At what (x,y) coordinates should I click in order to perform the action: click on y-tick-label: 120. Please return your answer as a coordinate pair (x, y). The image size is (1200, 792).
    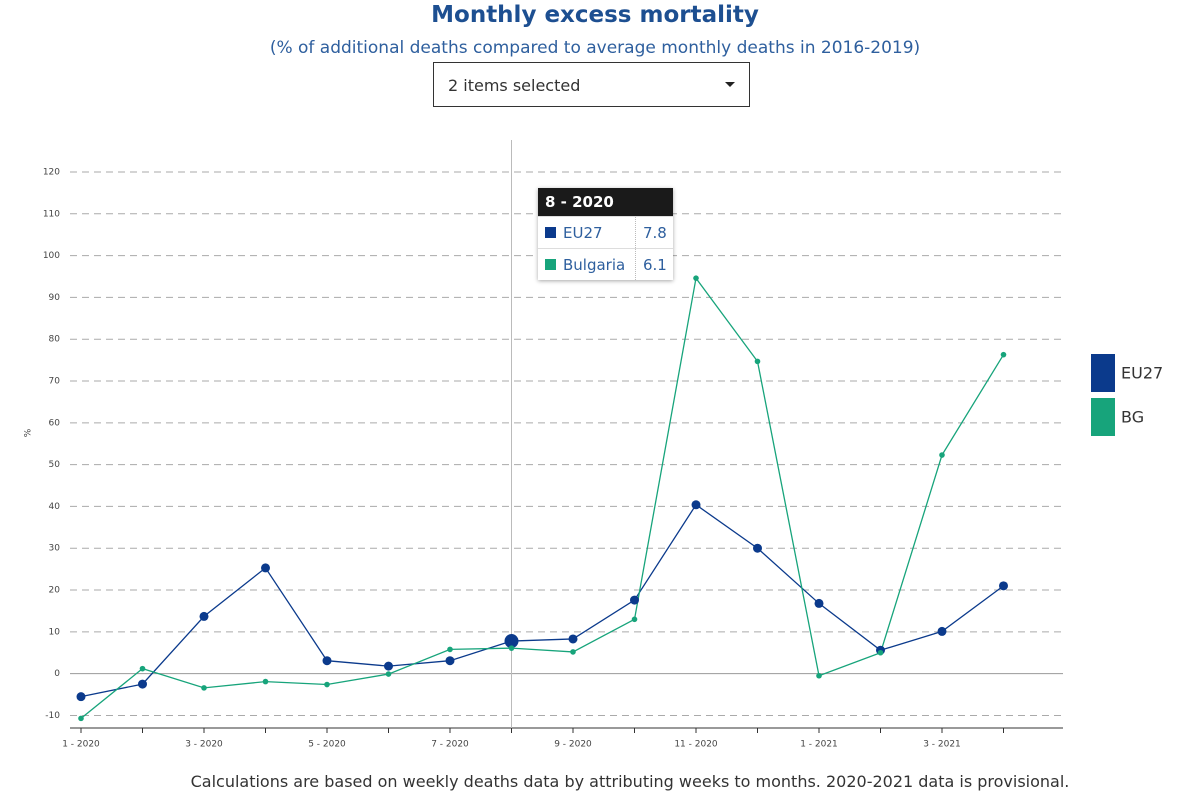
    Looking at the image, I should click on (51, 173).